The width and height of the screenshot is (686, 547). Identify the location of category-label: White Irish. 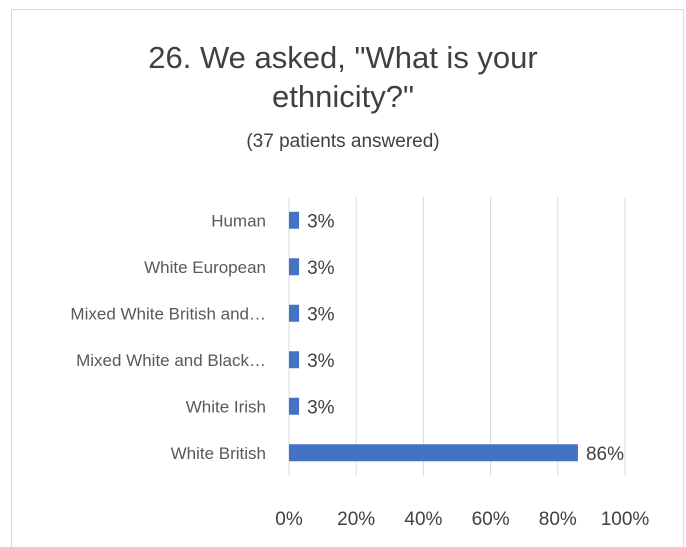
(226, 406).